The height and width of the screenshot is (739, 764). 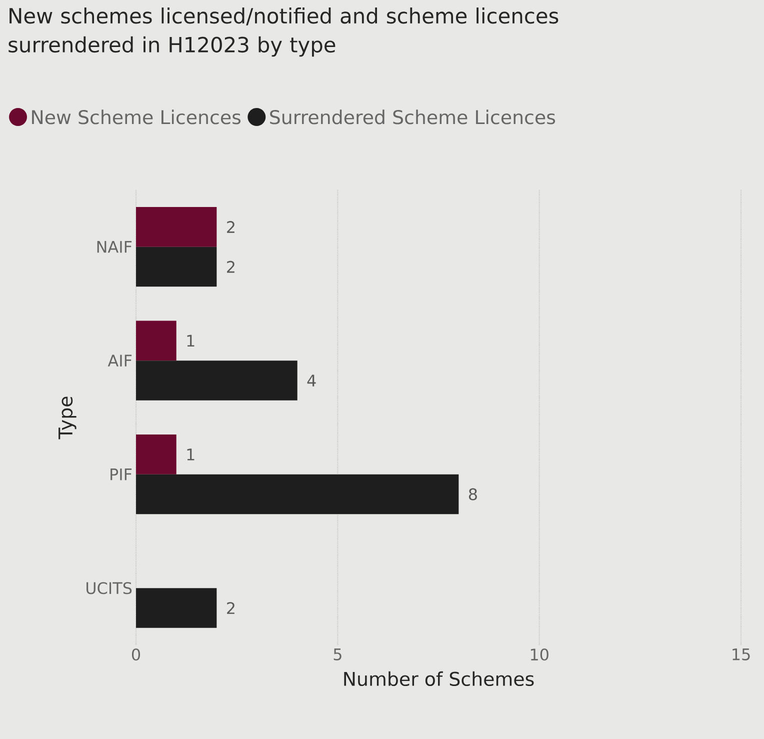 What do you see at coordinates (539, 654) in the screenshot?
I see `x-tick-label: 10` at bounding box center [539, 654].